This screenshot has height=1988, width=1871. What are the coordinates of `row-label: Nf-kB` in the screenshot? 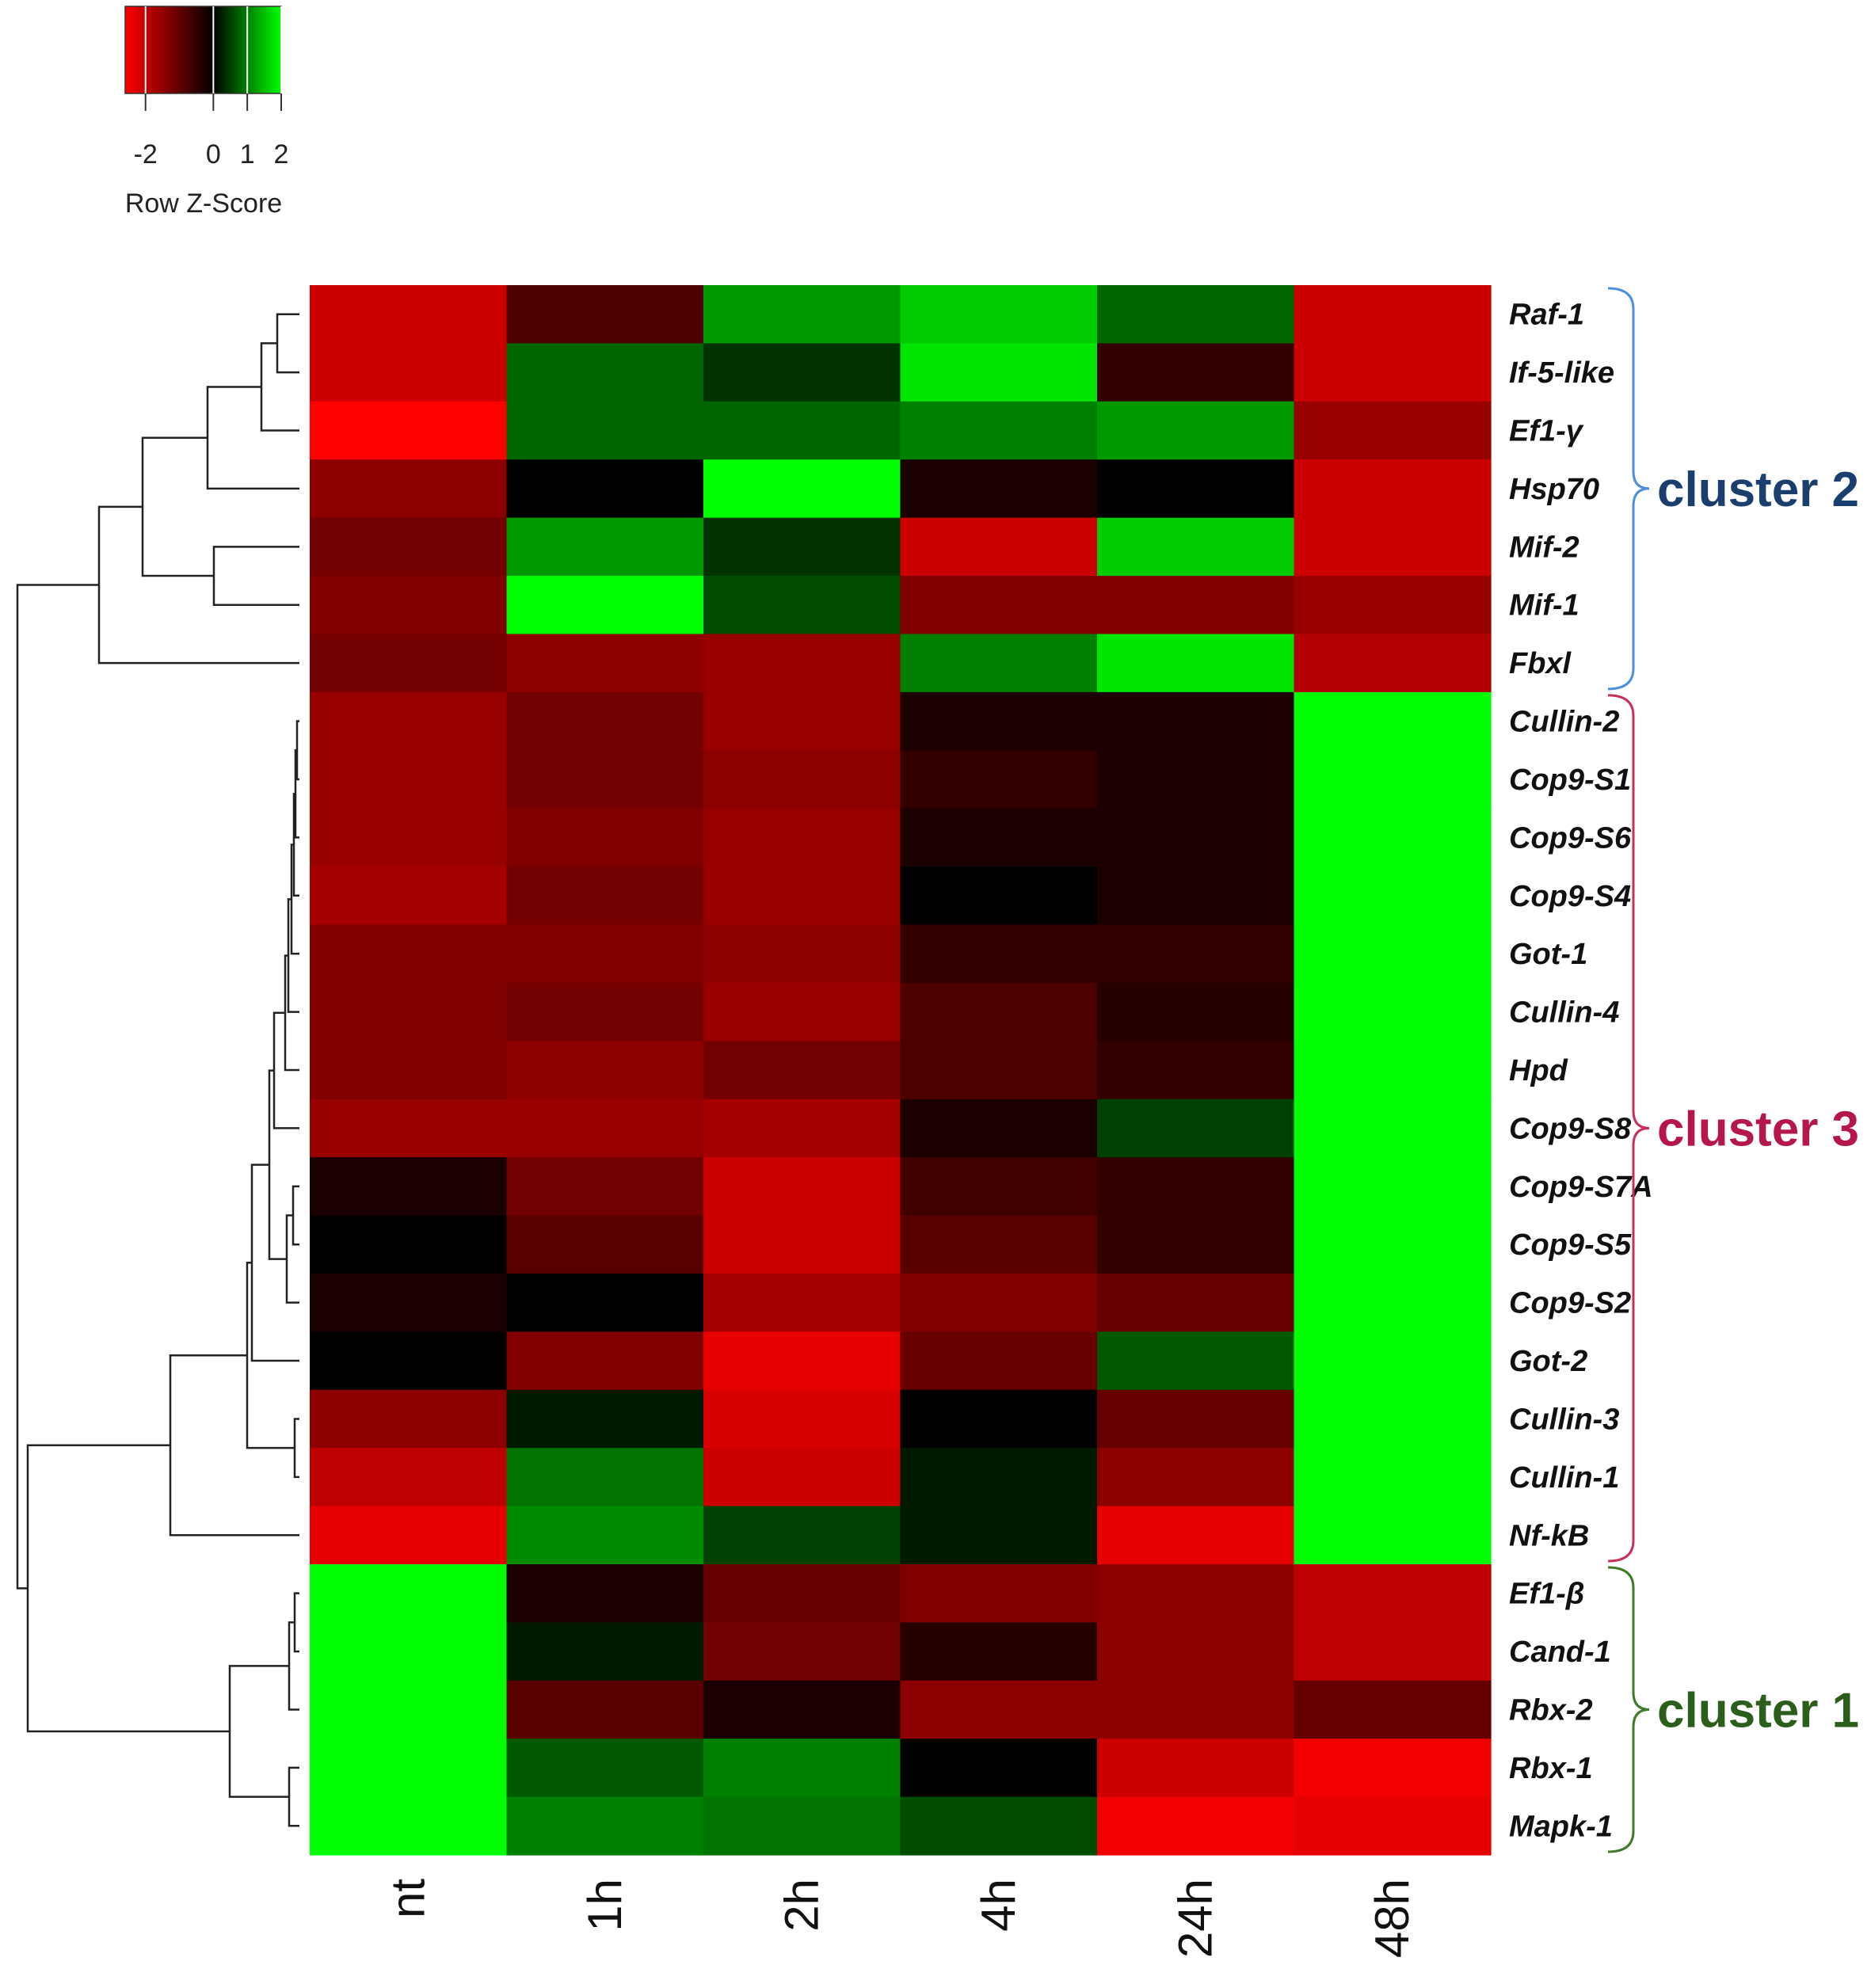 It's located at (1549, 1536).